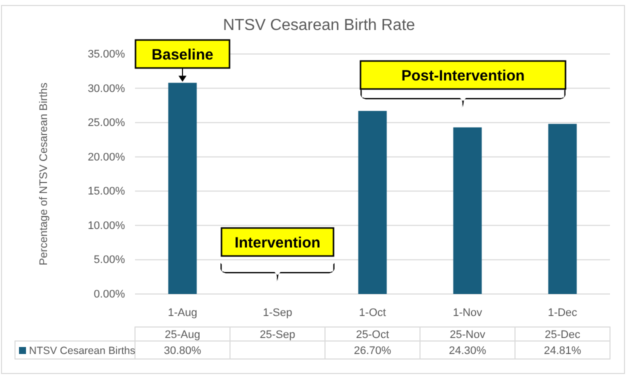 This screenshot has height=384, width=638. What do you see at coordinates (107, 192) in the screenshot?
I see `y-tick-label: 15.00%` at bounding box center [107, 192].